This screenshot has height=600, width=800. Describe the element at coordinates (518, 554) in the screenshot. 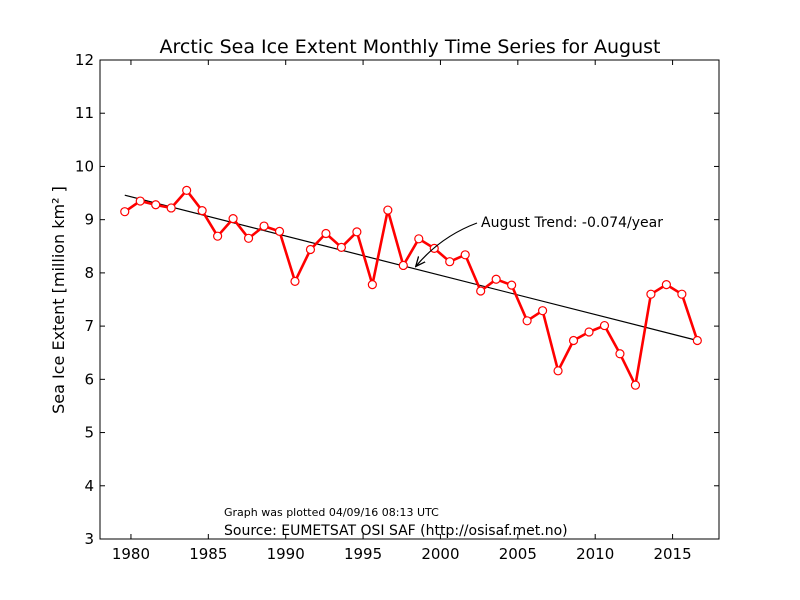

I see `x-tick-label: 2005` at that location.